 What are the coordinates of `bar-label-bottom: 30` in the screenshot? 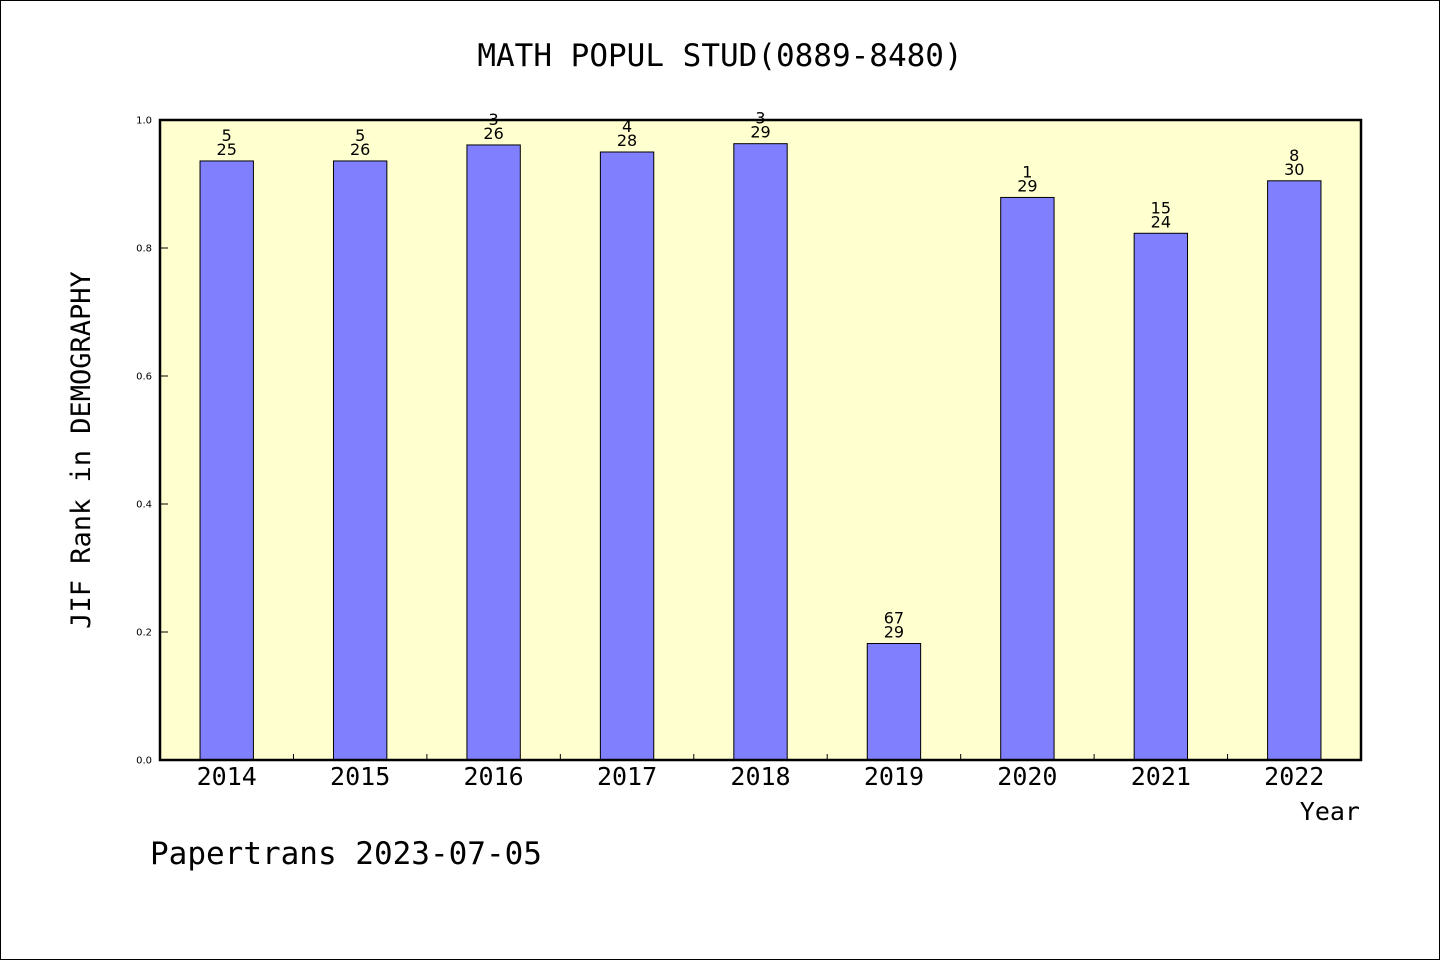 It's located at (1294, 169).